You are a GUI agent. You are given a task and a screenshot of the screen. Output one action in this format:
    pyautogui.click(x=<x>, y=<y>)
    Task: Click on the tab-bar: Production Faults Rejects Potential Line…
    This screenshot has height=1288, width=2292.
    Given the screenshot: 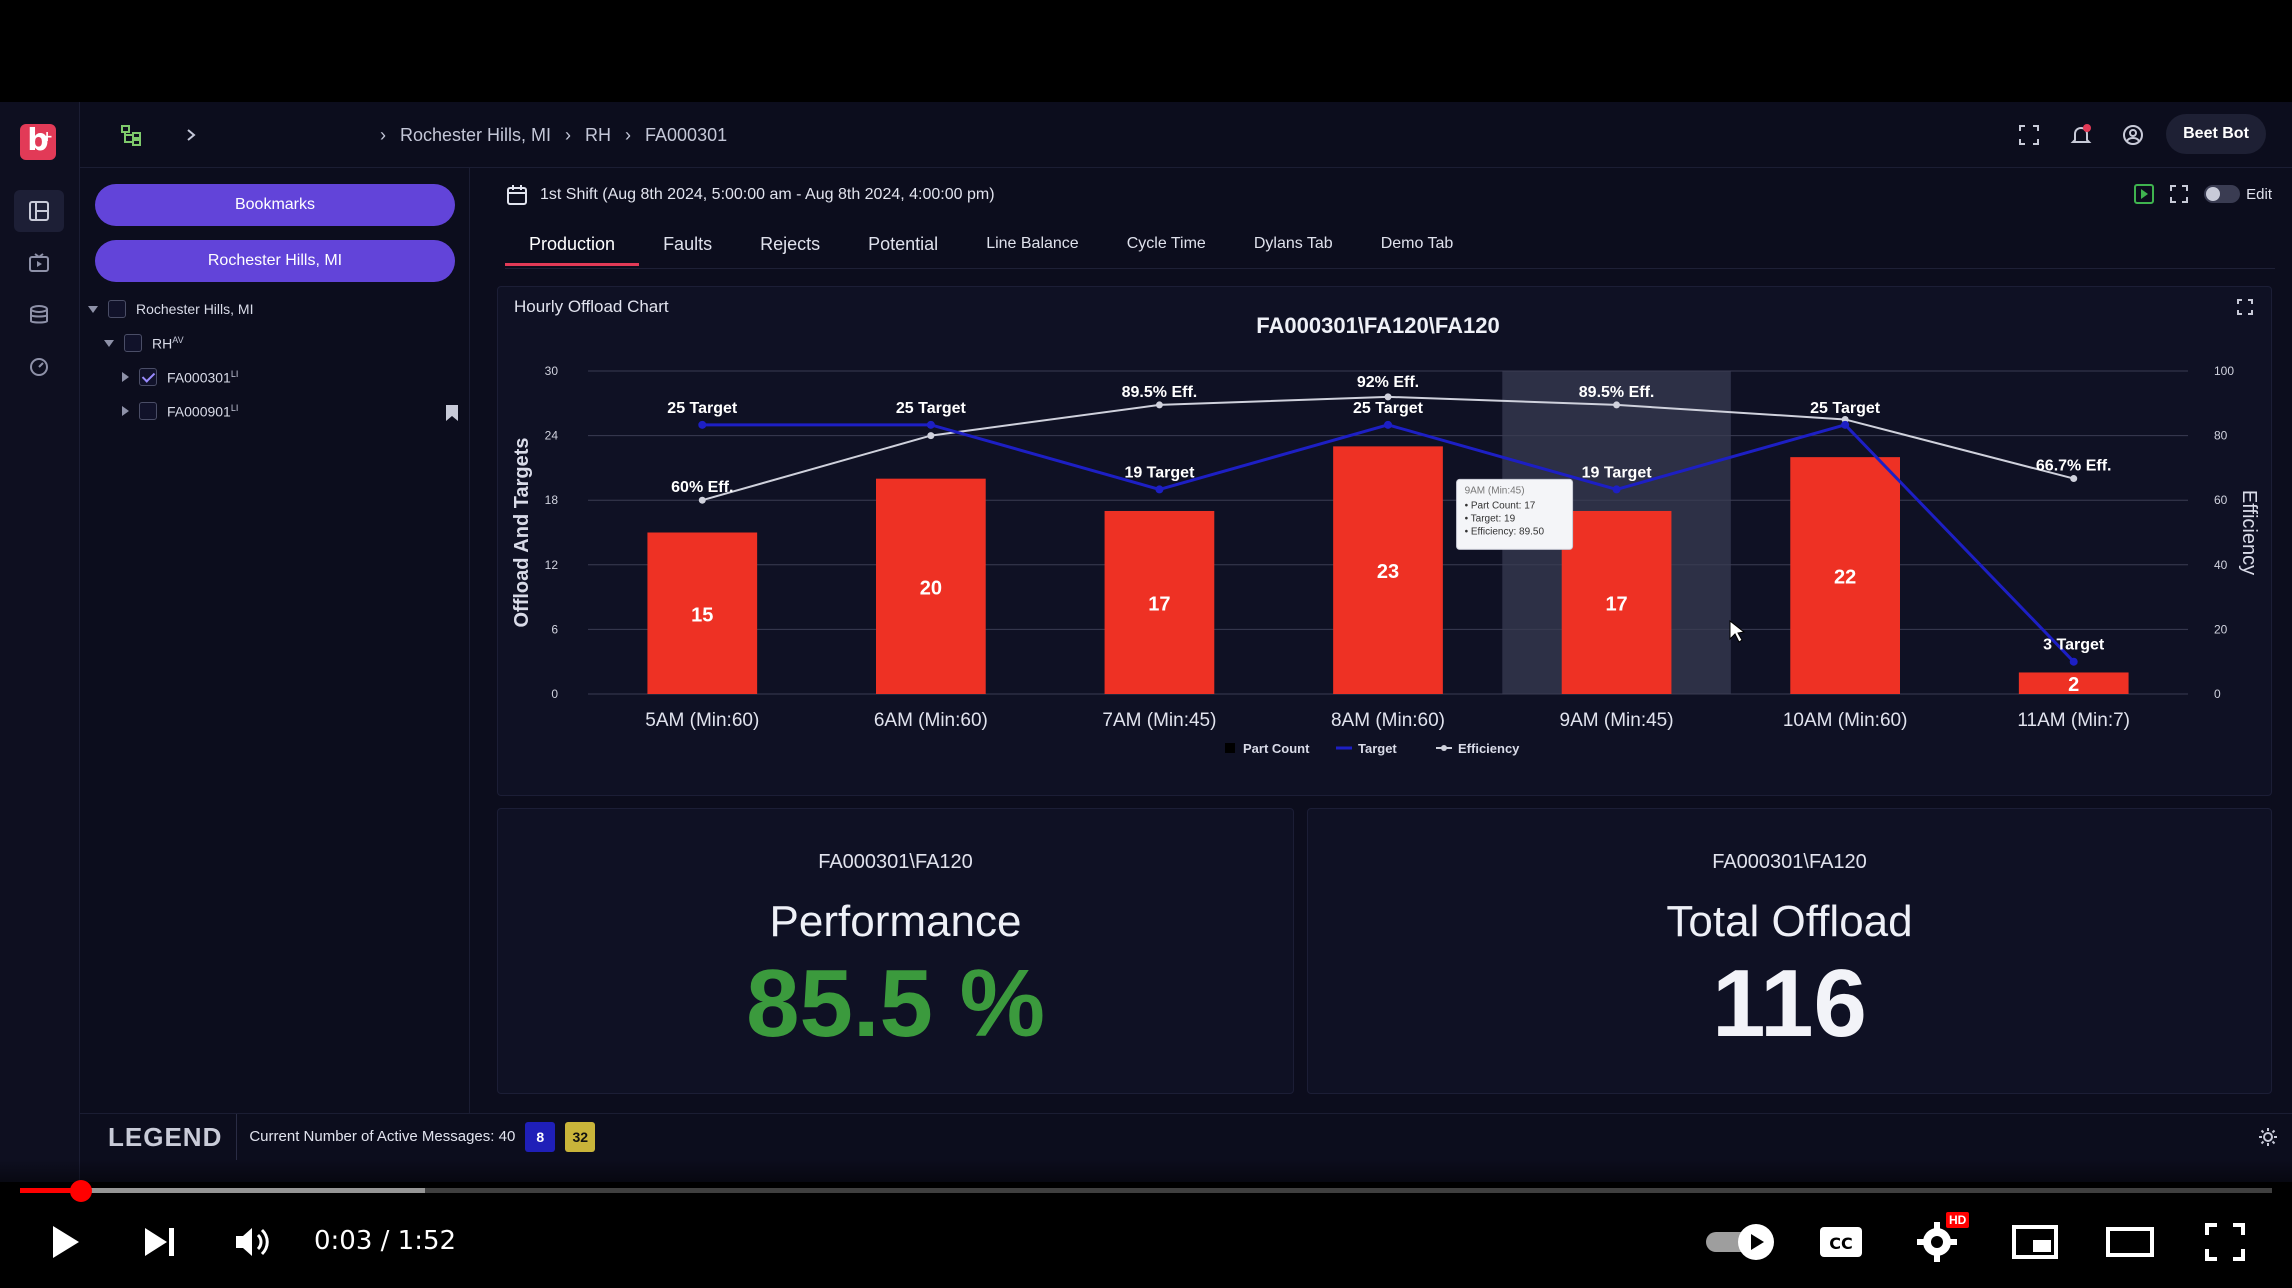 What is the action you would take?
    pyautogui.click(x=991, y=244)
    